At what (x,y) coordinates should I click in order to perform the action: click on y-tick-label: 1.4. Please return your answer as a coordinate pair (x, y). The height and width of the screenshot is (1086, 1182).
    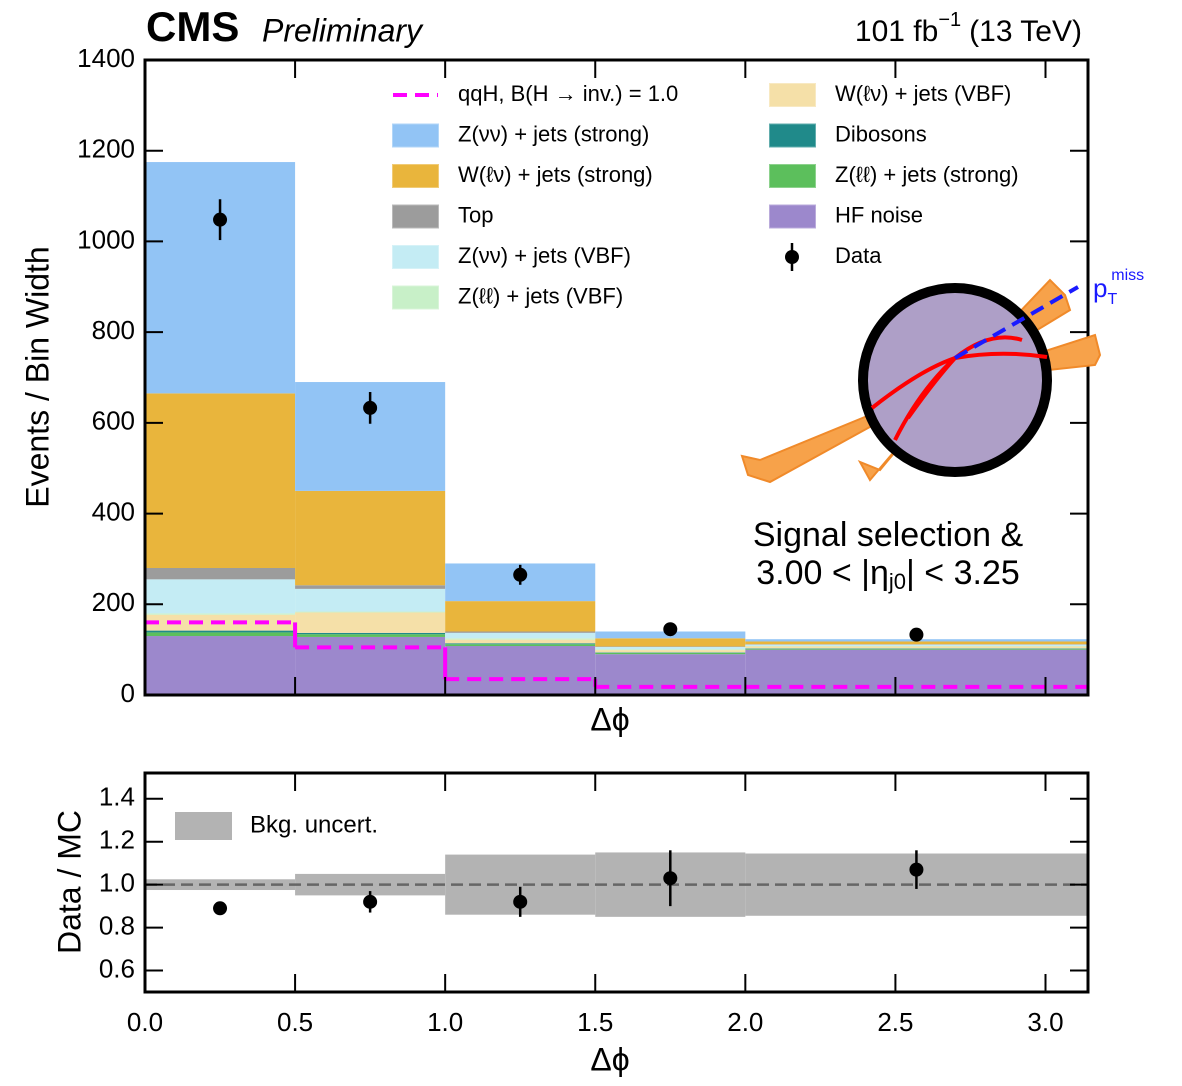
    Looking at the image, I should click on (117, 797).